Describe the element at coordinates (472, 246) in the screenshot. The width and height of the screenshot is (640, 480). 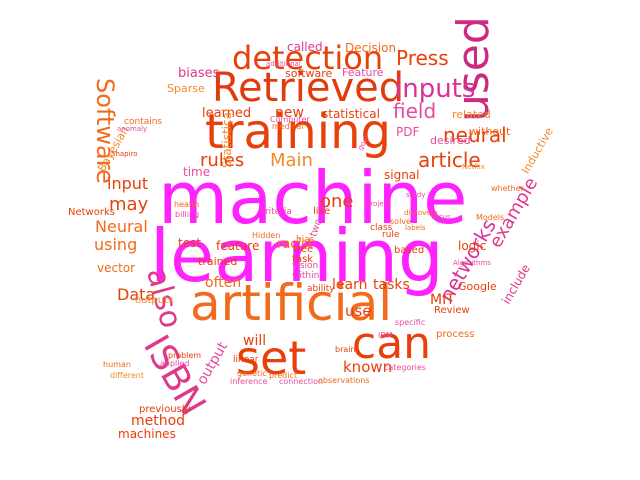
I see `word-logic: logic` at that location.